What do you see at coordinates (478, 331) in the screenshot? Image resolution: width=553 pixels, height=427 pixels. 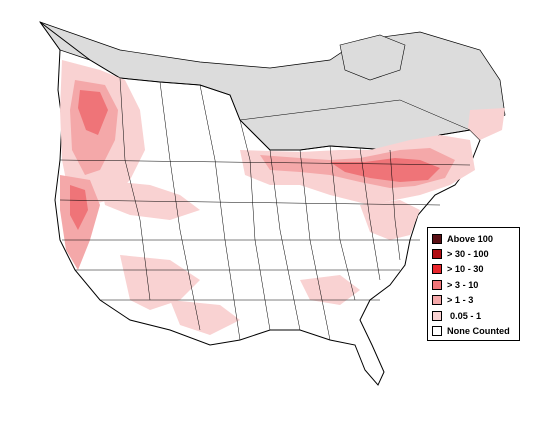 I see `legend-label: None Counted` at bounding box center [478, 331].